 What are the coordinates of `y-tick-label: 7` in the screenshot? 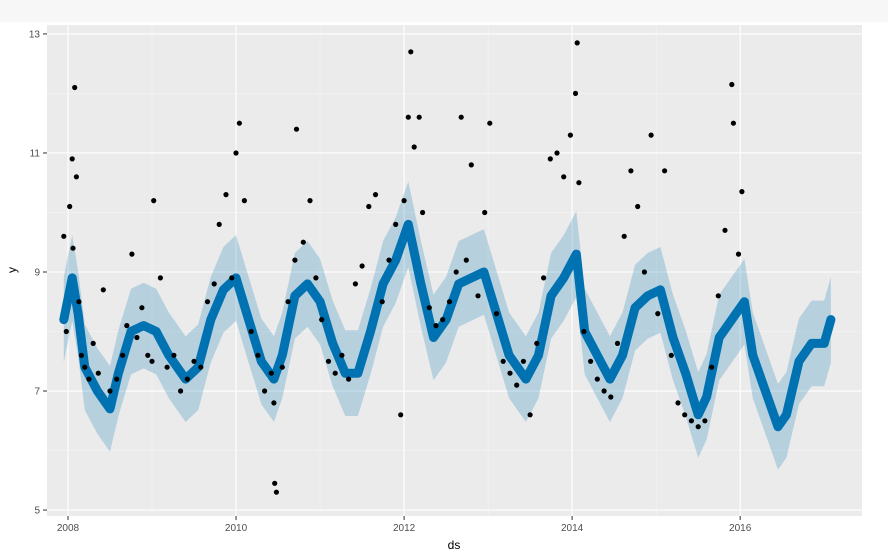 It's located at (37, 392).